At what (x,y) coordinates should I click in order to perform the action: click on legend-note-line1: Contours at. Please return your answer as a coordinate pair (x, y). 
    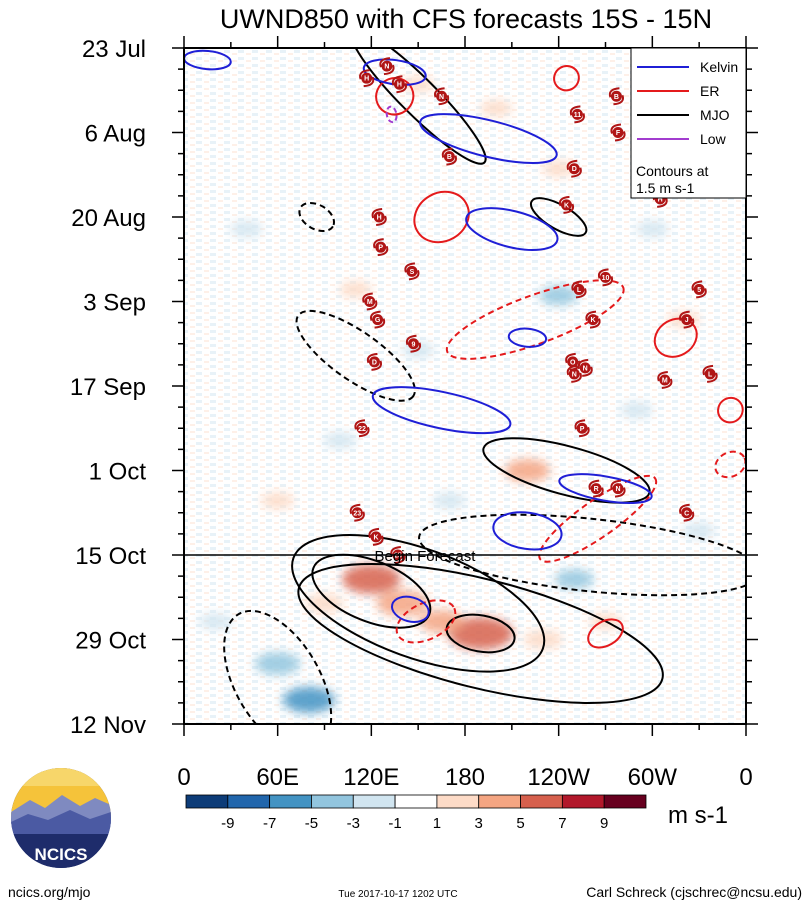
    Looking at the image, I should click on (672, 171).